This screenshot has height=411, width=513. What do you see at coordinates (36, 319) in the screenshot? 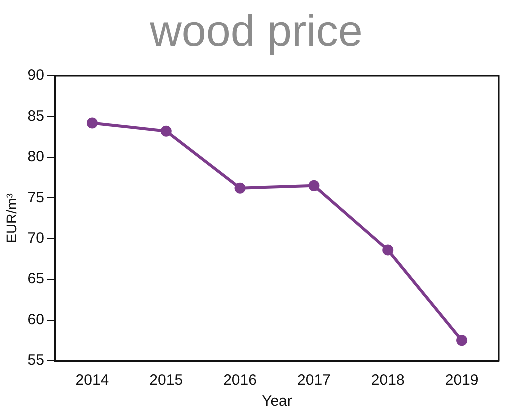
I see `y-tick-label: 60` at bounding box center [36, 319].